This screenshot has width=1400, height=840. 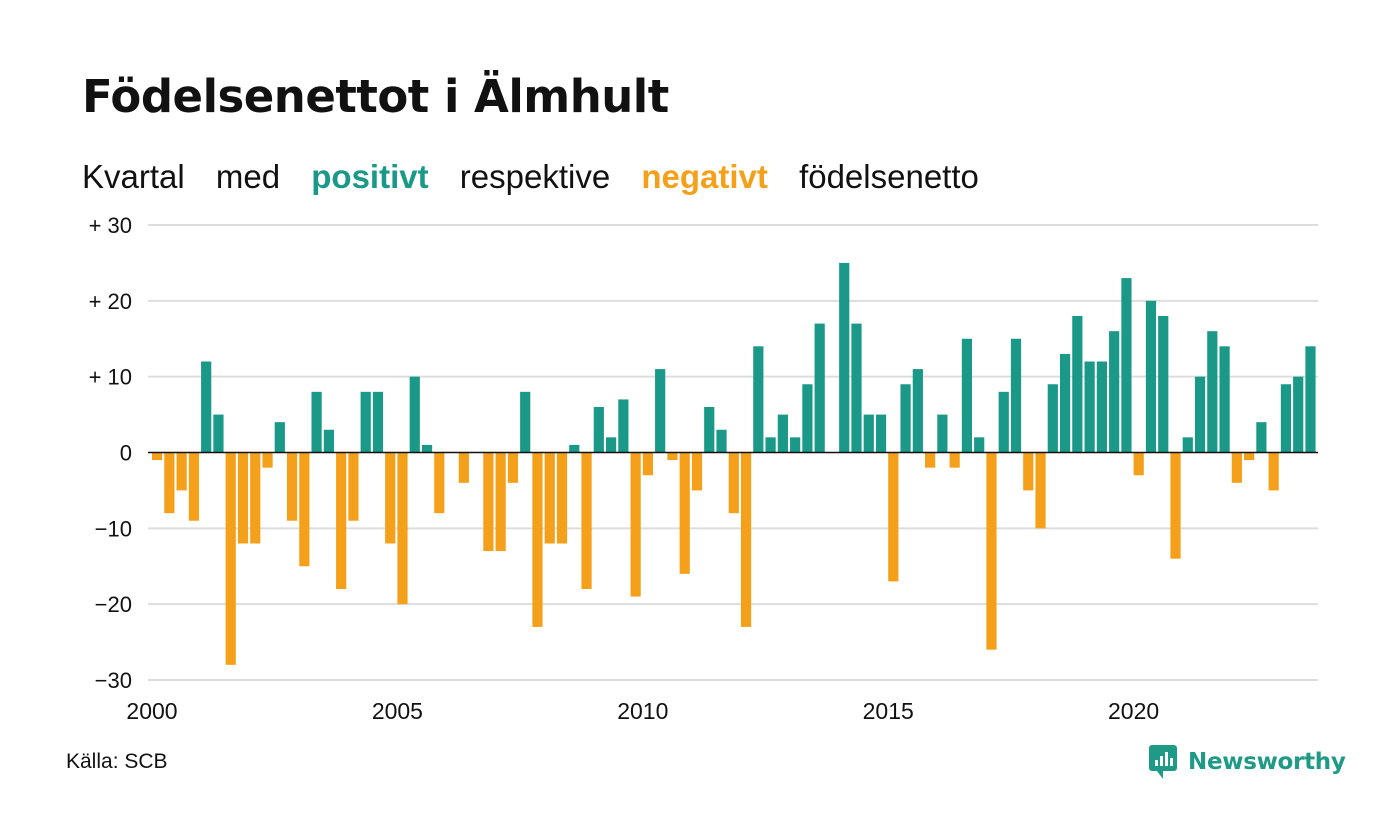 I want to click on y-tick-label: + 10, so click(x=110, y=377).